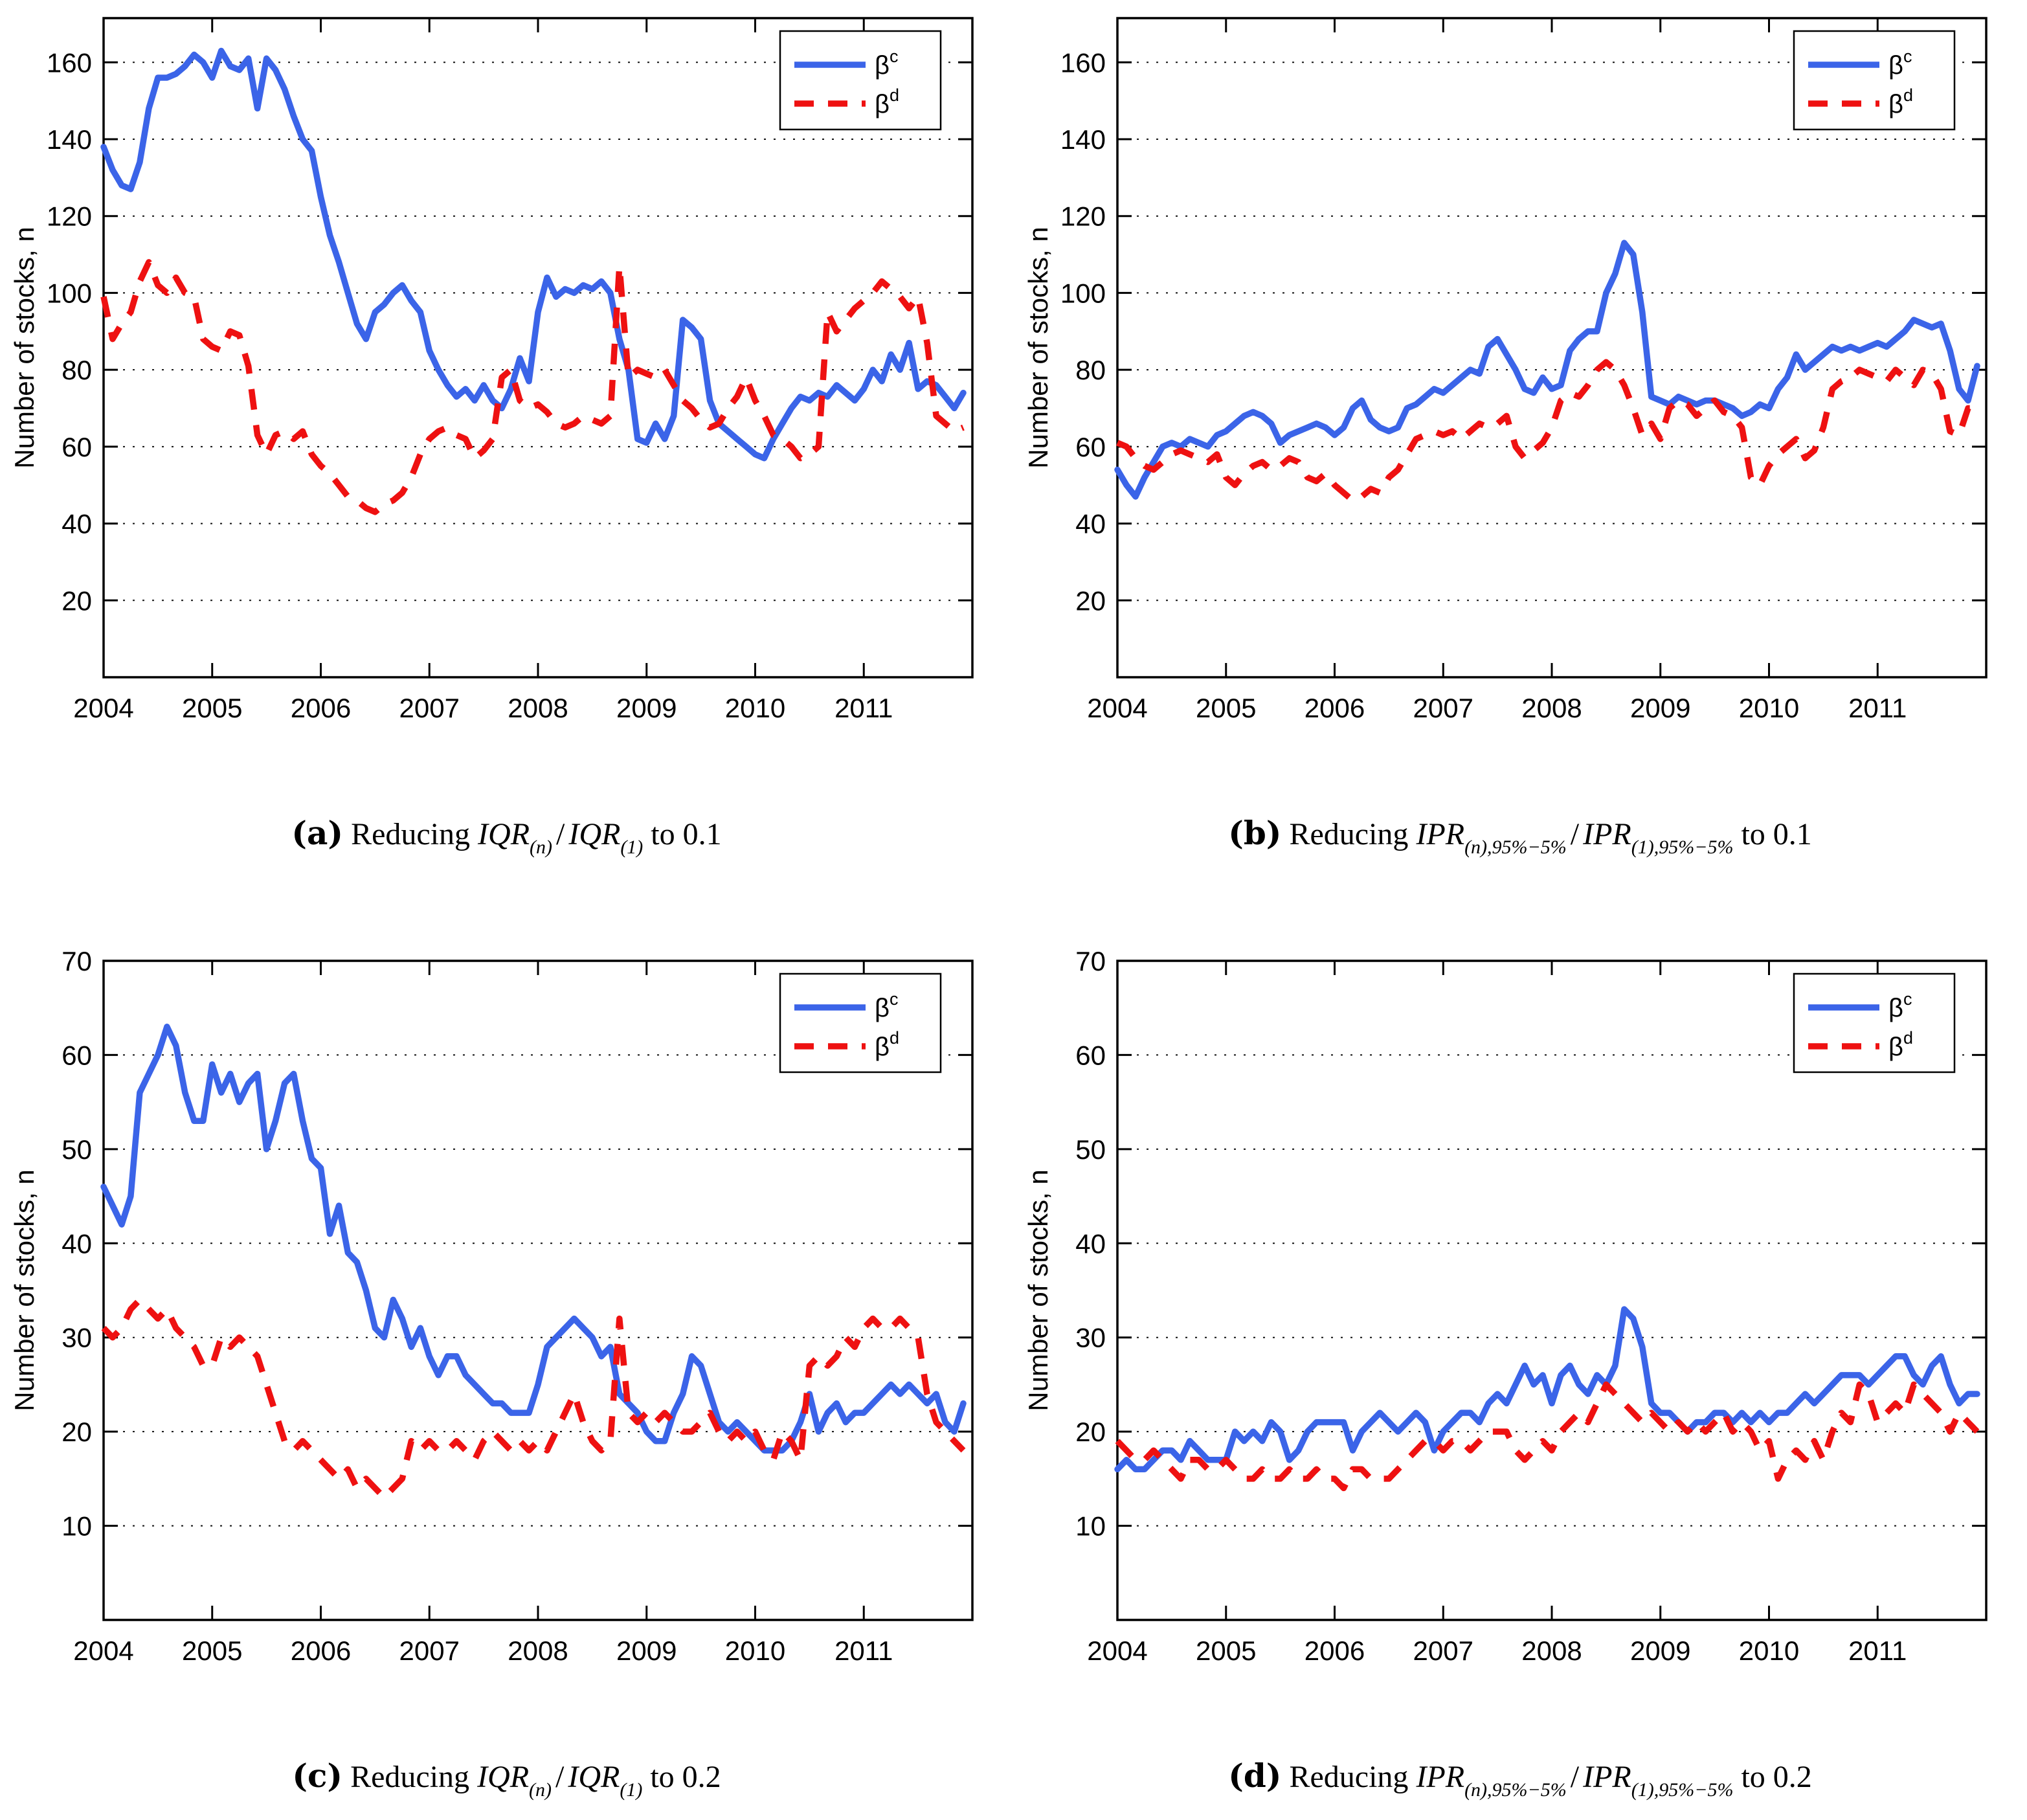 The width and height of the screenshot is (2027, 1820). What do you see at coordinates (682, 1777) in the screenshot?
I see `caption-c-post: to 0.2` at bounding box center [682, 1777].